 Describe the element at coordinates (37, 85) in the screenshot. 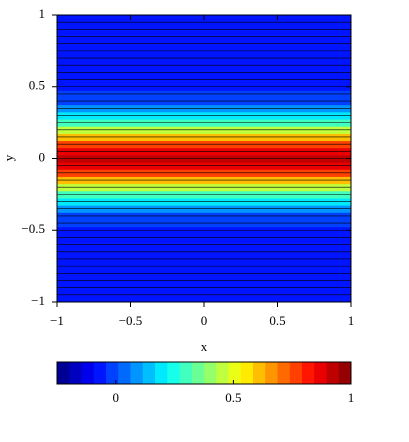

I see `y-tick-label: 0.5` at that location.